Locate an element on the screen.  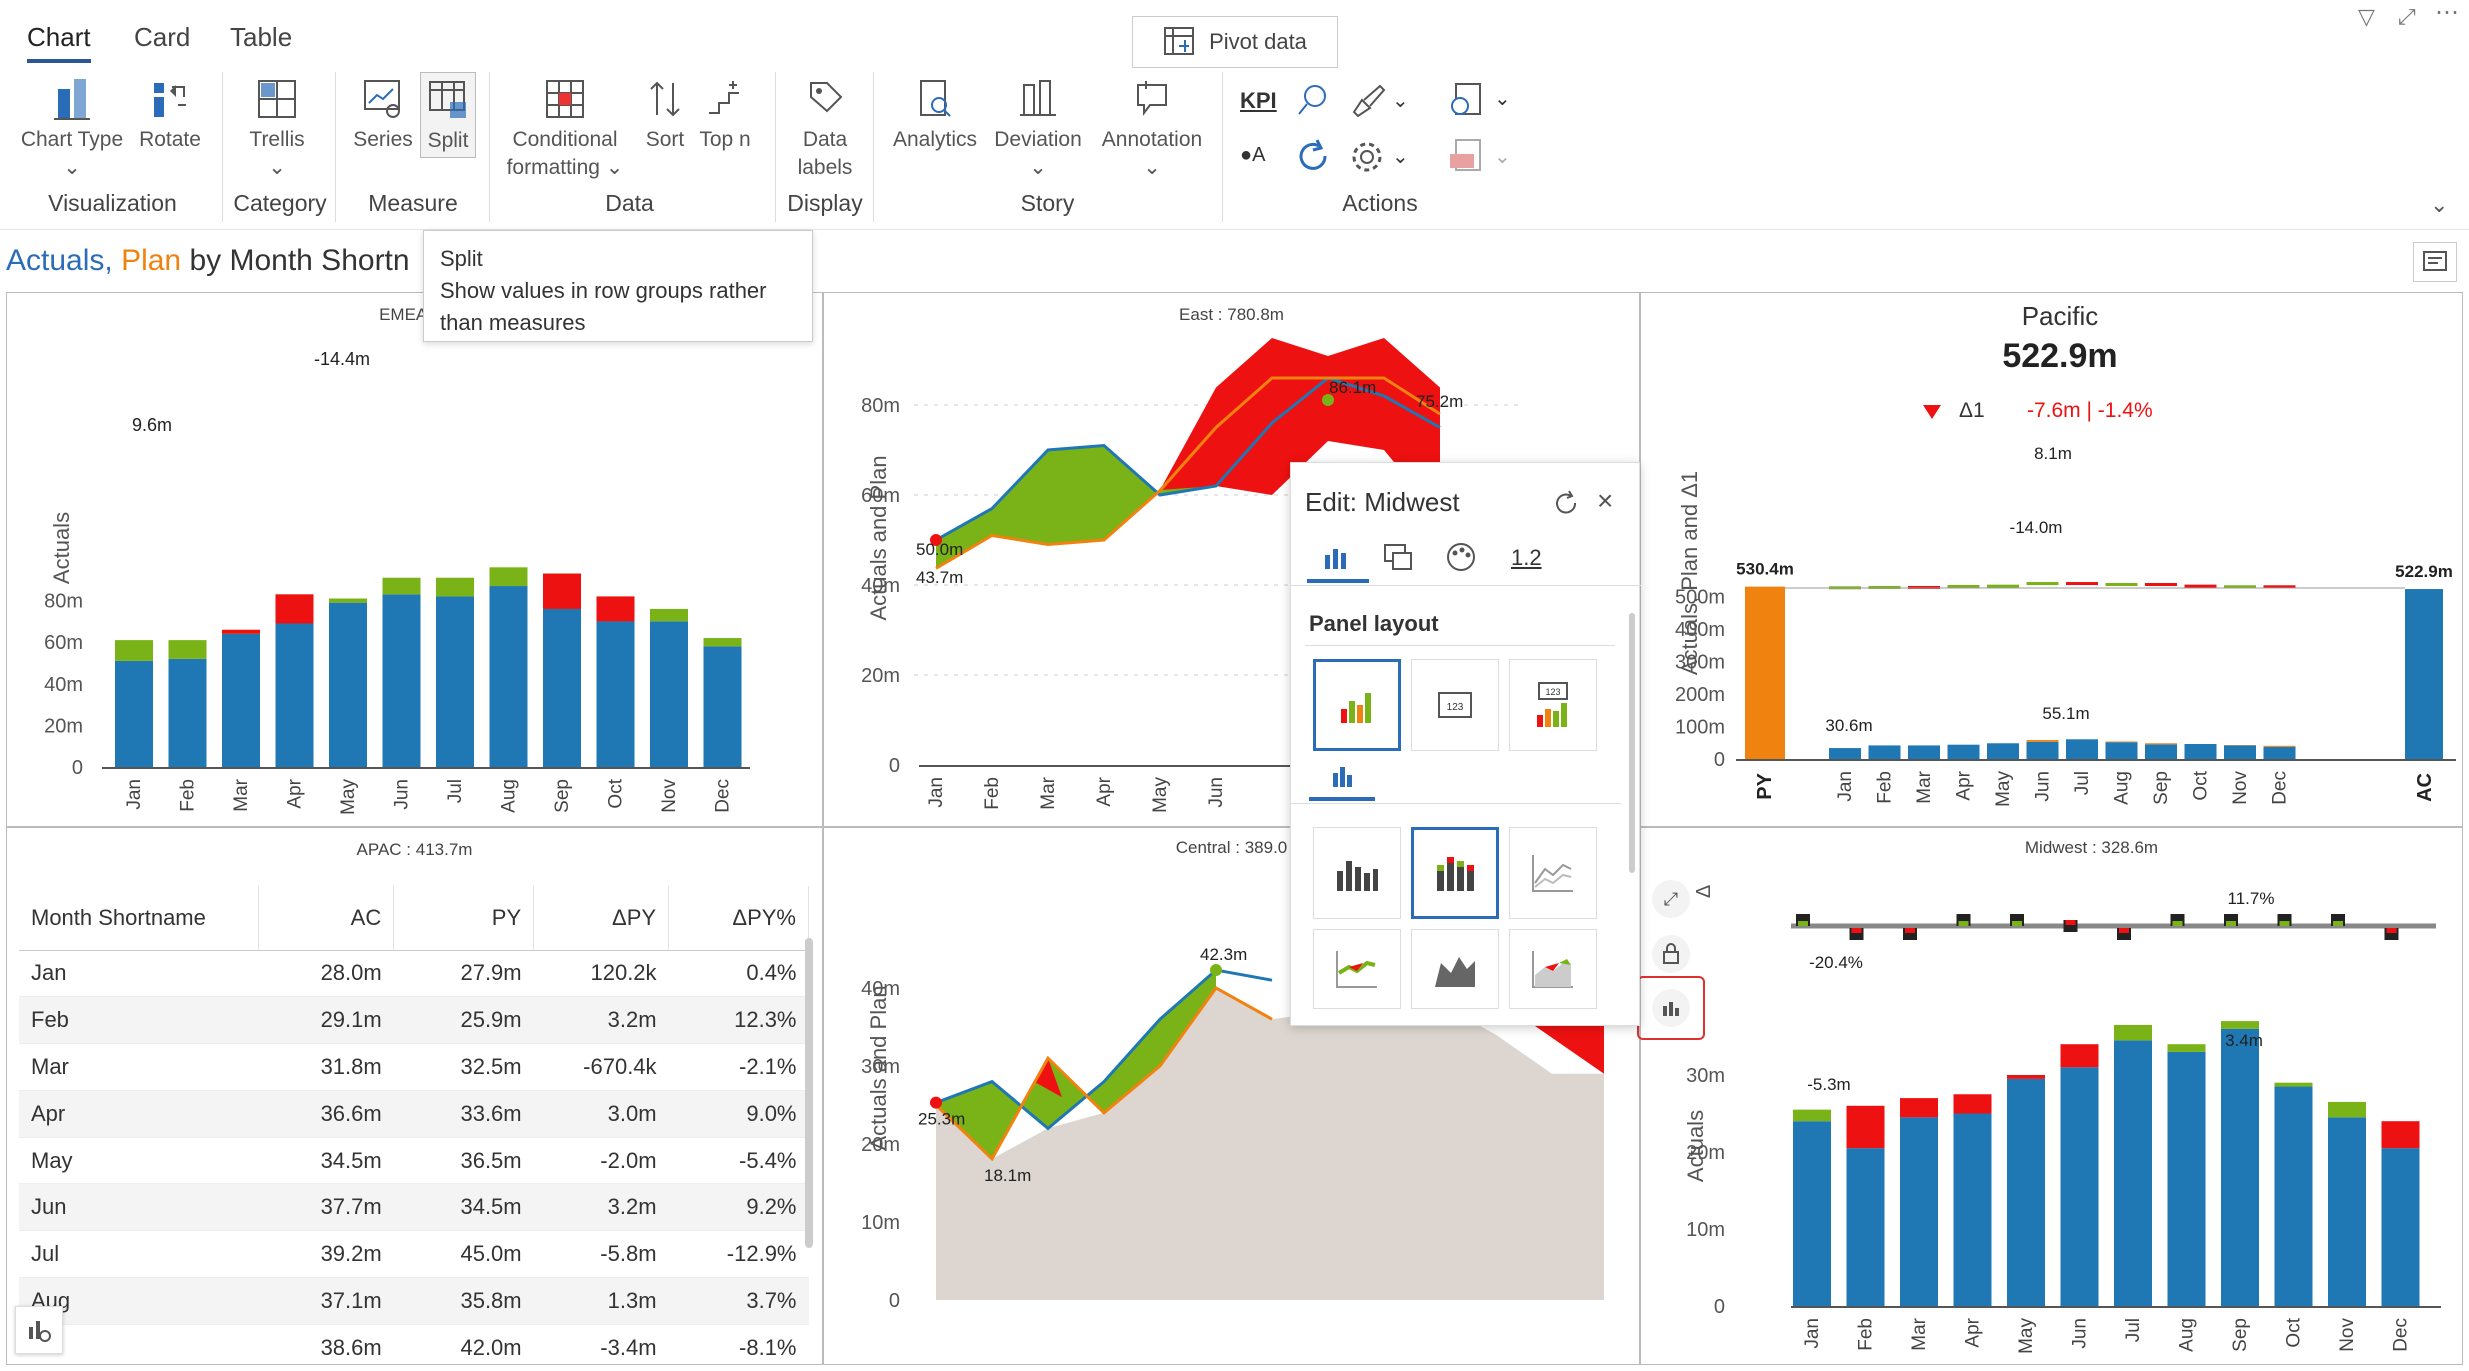
variant-line-tile is located at coordinates (1553, 873).